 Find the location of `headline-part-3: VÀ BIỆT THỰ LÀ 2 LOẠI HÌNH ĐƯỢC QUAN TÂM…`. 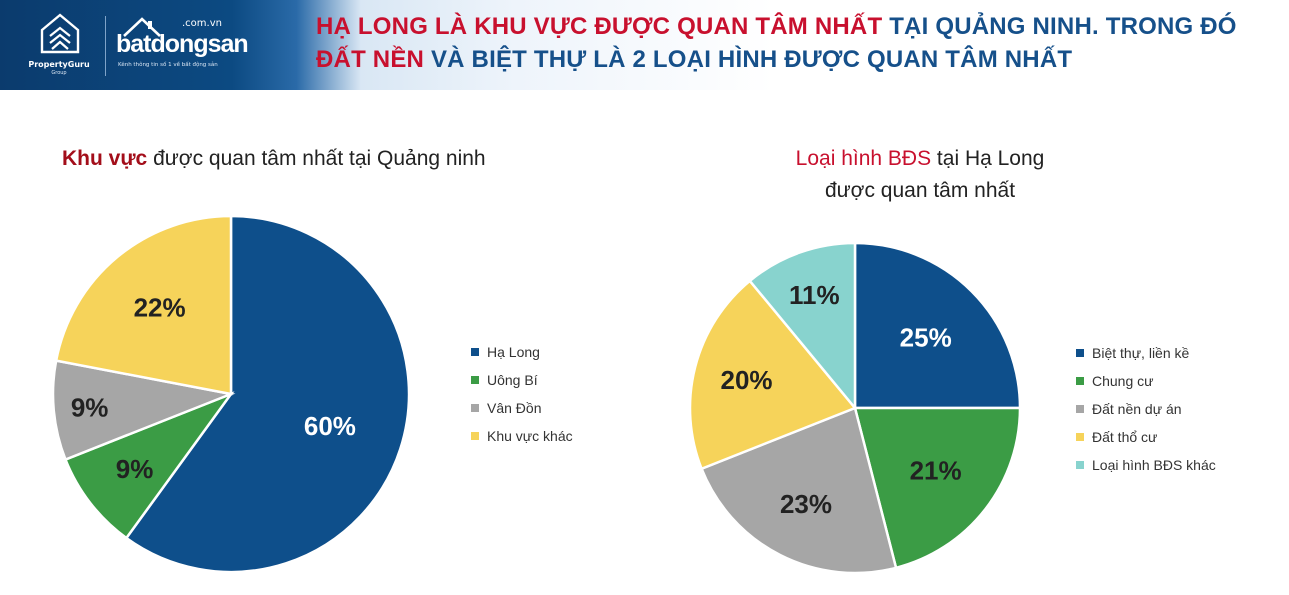

headline-part-3: VÀ BIỆT THỰ LÀ 2 LOẠI HÌNH ĐƯỢC QUAN TÂM… is located at coordinates (748, 59).